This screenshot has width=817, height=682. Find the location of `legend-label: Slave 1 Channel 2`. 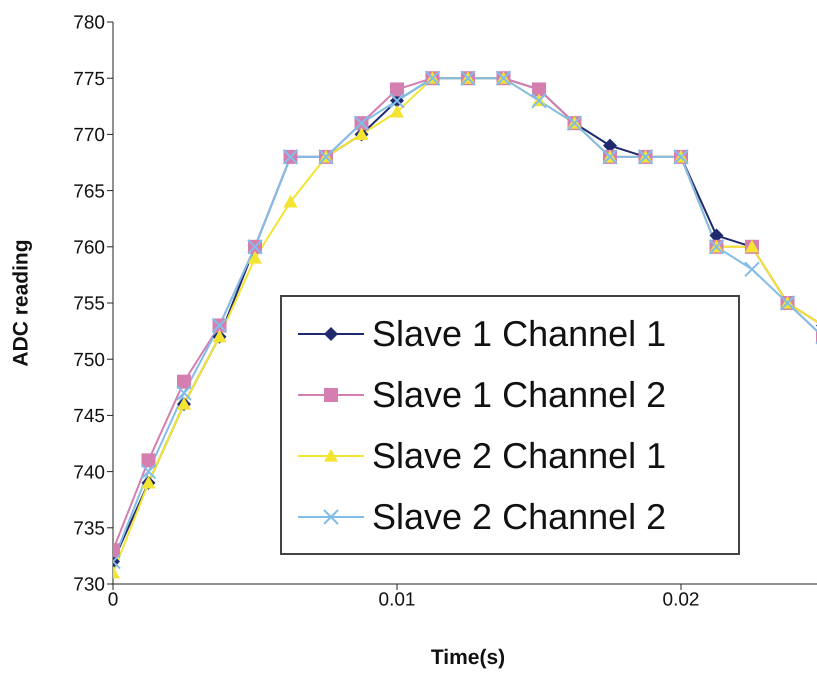

legend-label: Slave 1 Channel 2 is located at coordinates (519, 395).